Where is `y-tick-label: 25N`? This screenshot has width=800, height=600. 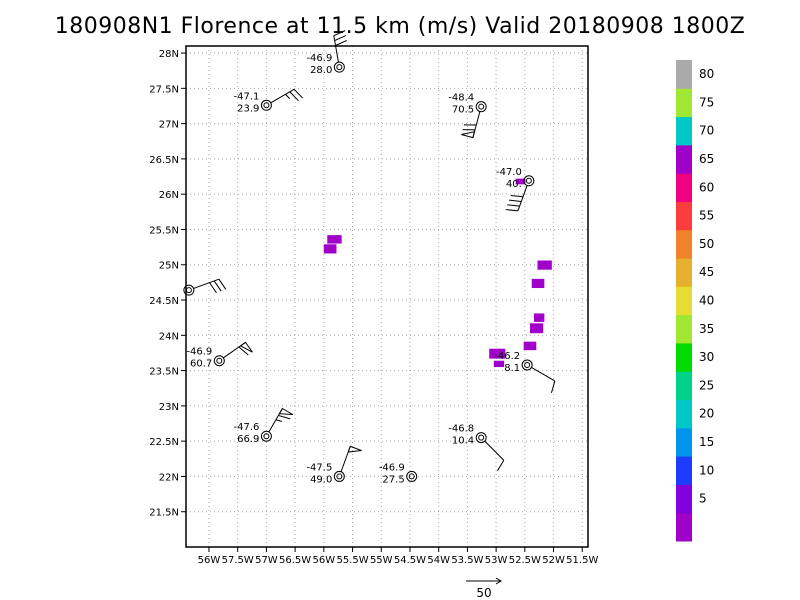 y-tick-label: 25N is located at coordinates (169, 266).